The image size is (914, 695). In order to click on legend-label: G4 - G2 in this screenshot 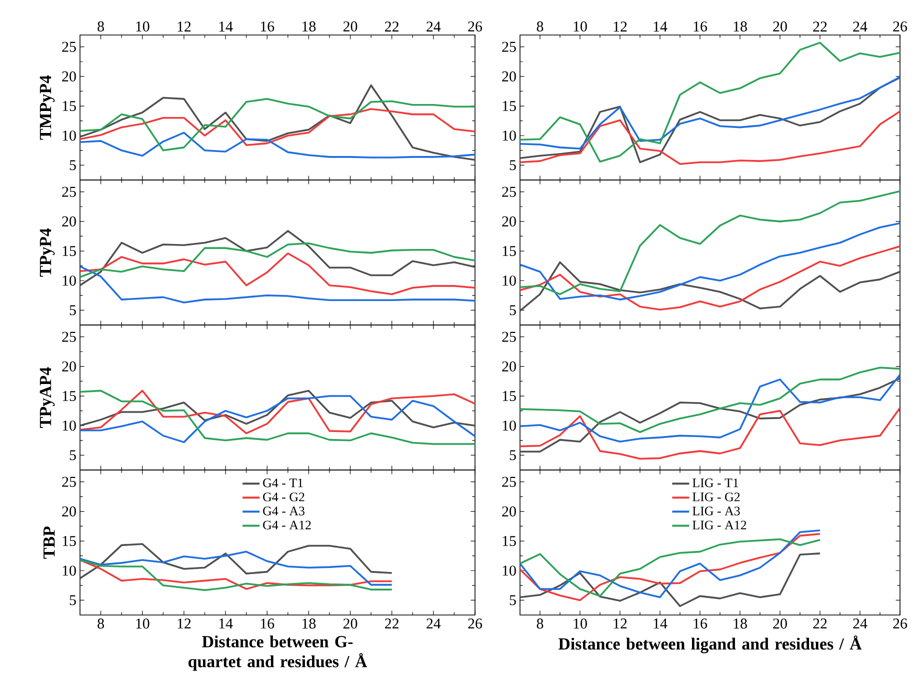, I will do `click(283, 497)`.